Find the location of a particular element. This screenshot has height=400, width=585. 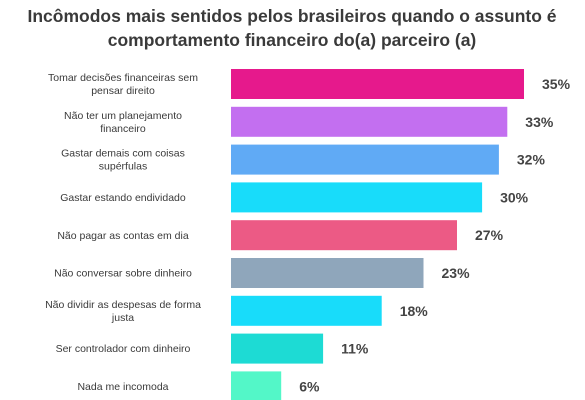

category-label-2: Não ter um planejamento financeiro is located at coordinates (123, 122).